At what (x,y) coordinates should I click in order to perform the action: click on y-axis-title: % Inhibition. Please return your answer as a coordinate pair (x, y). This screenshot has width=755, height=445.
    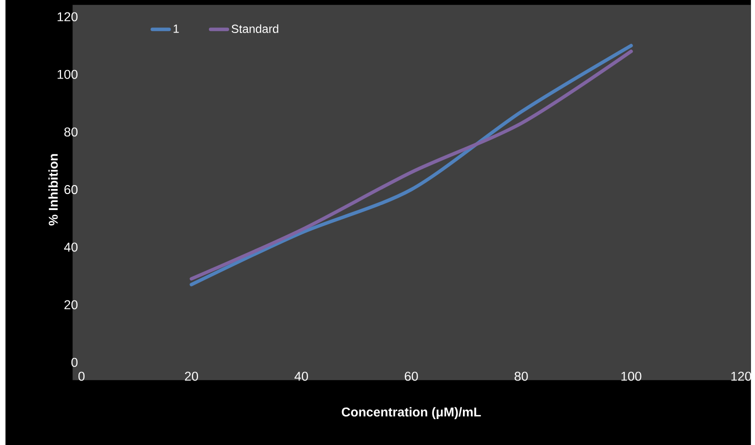
    Looking at the image, I should click on (53, 190).